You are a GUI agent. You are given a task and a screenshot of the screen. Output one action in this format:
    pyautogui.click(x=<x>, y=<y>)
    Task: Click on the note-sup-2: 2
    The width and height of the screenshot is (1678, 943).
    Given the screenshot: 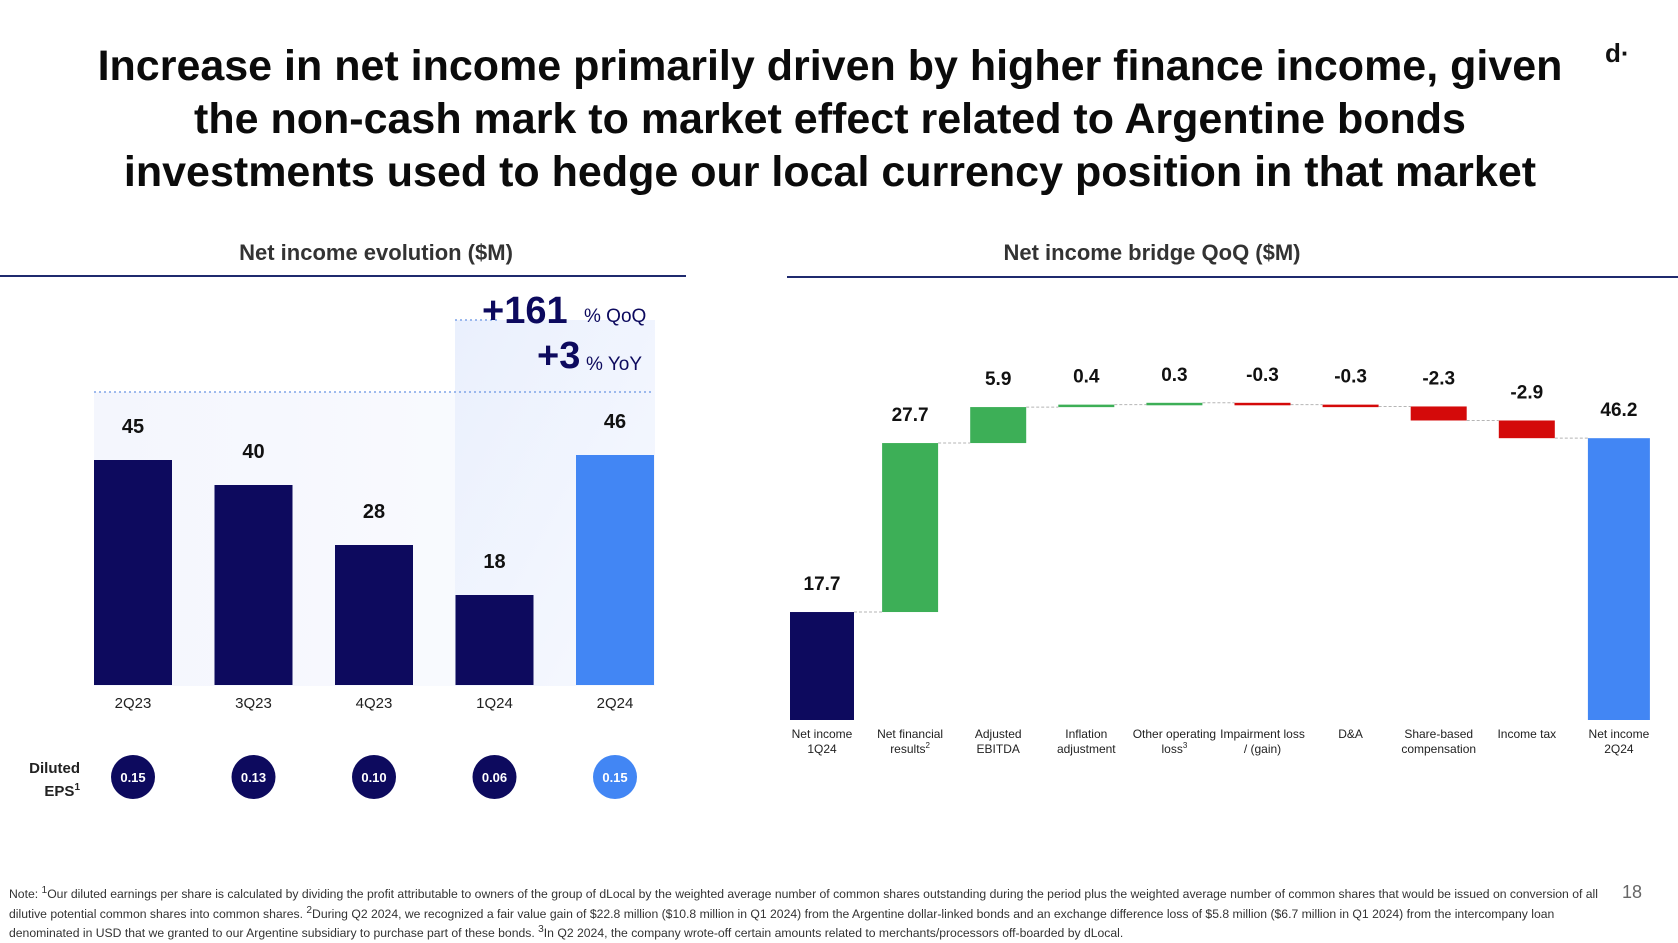 What is the action you would take?
    pyautogui.click(x=309, y=910)
    